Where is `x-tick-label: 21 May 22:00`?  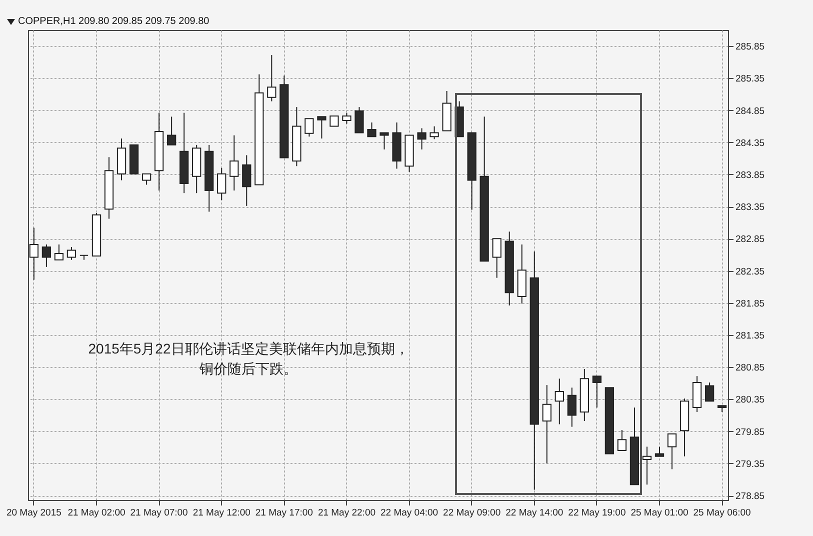 x-tick-label: 21 May 22:00 is located at coordinates (347, 513).